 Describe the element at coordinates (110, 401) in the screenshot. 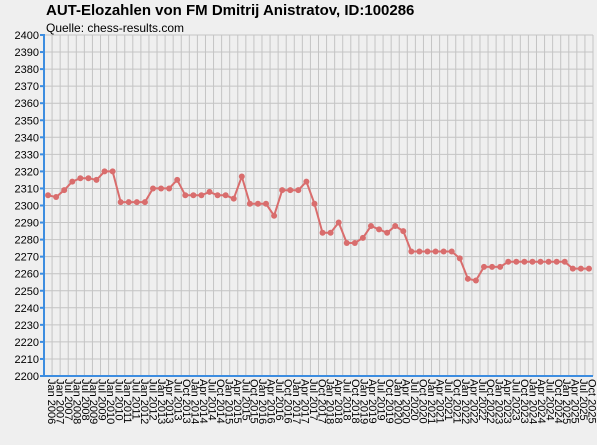

I see `x-tick-label: Jan 2010` at that location.